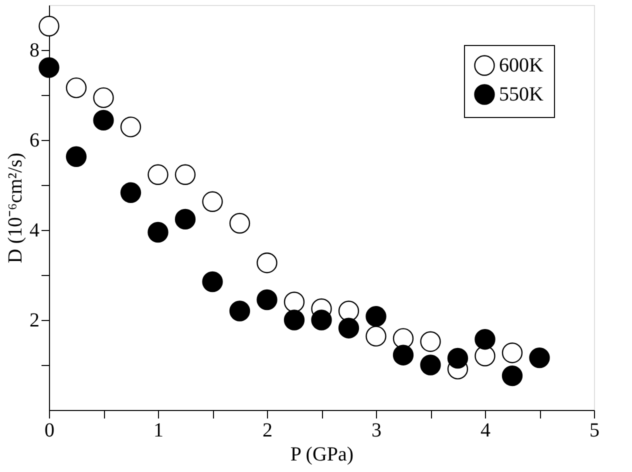 The width and height of the screenshot is (632, 472). What do you see at coordinates (49, 431) in the screenshot?
I see `x-tick-label: 0` at bounding box center [49, 431].